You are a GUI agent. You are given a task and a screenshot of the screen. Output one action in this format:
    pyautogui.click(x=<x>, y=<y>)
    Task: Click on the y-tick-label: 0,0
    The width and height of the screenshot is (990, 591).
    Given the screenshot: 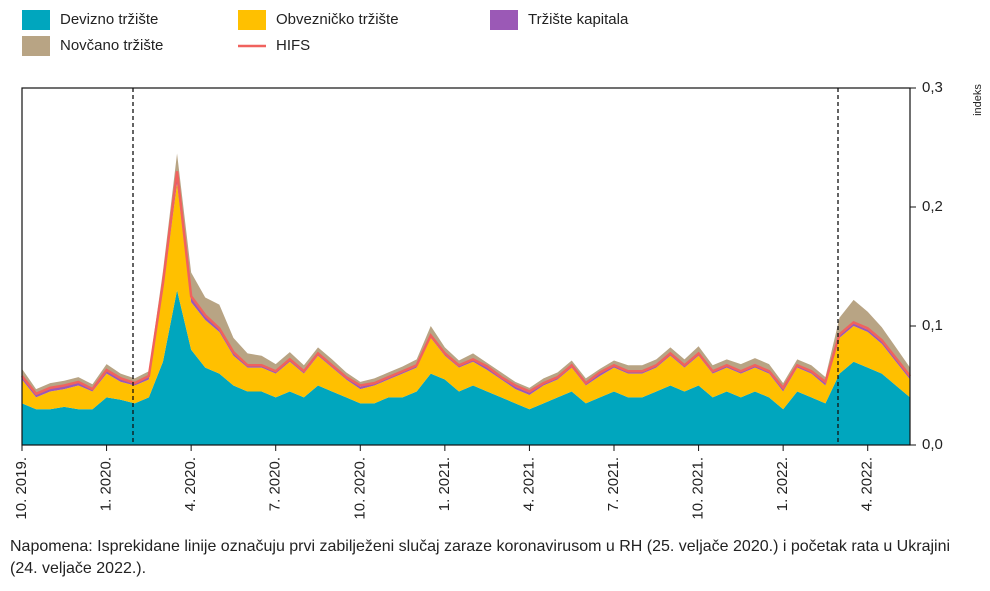 What is the action you would take?
    pyautogui.click(x=932, y=444)
    